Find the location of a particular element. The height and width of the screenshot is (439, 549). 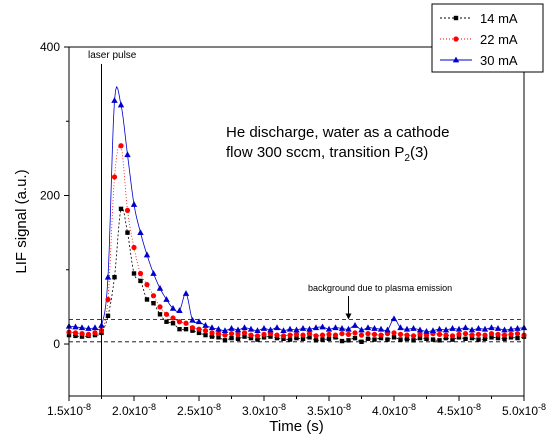

annotation-line-1: He discharge, water as a cathode is located at coordinates (337, 132).